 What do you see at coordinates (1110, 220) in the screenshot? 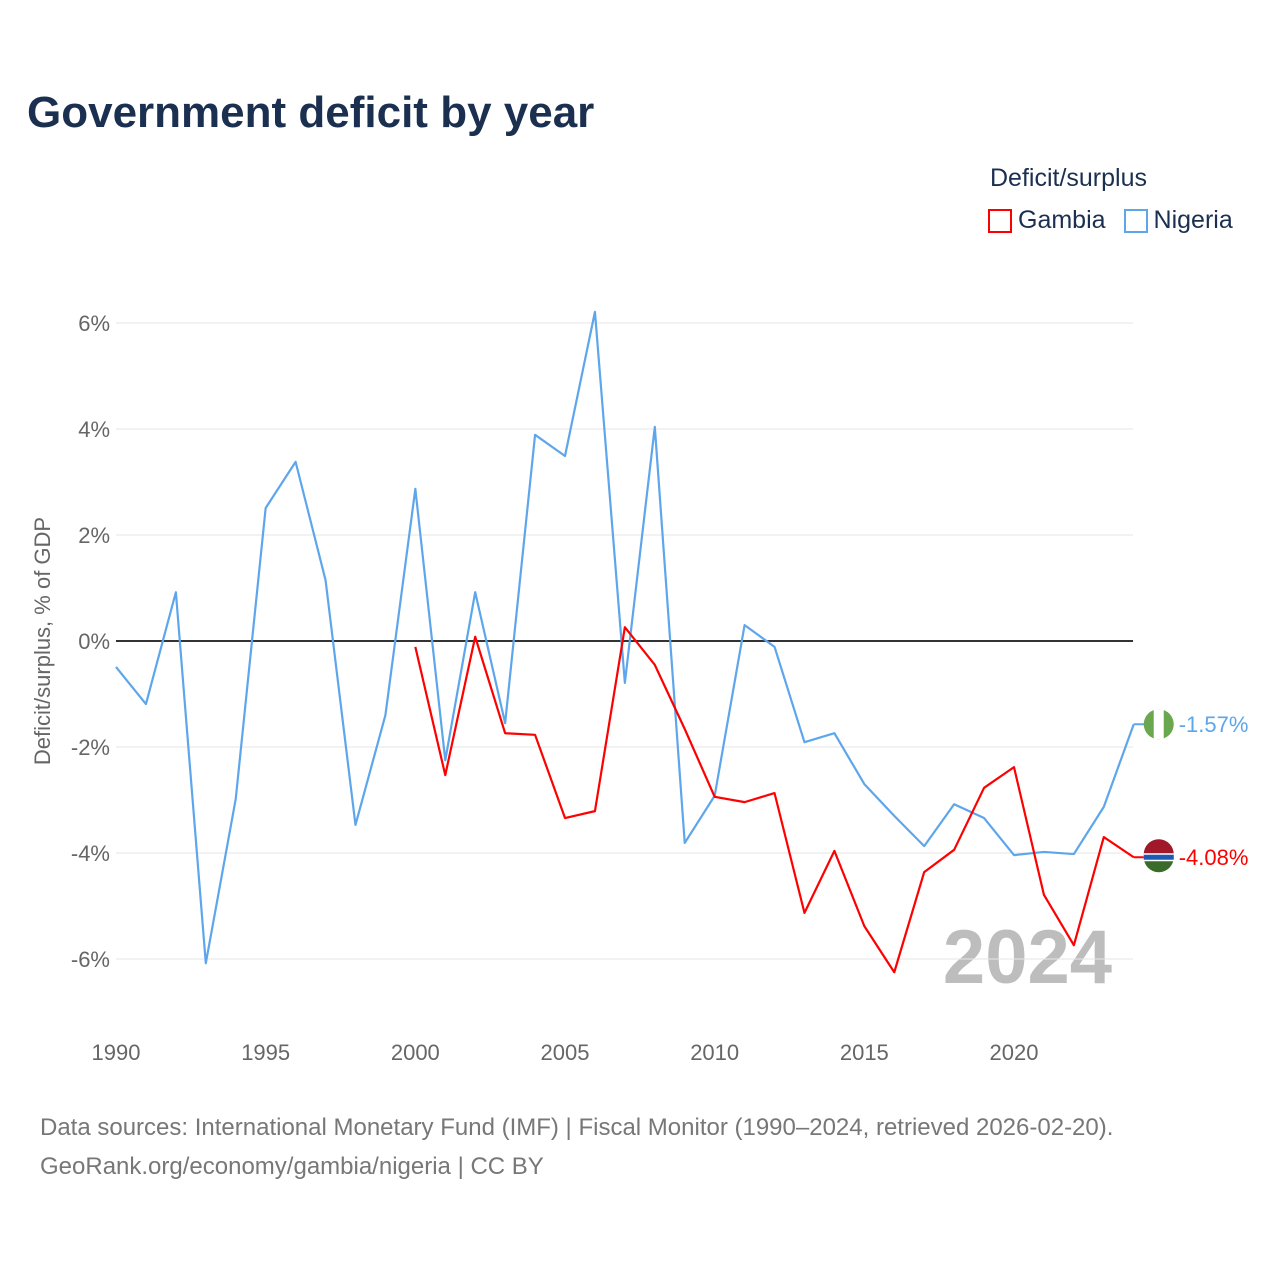
I see `legend: Gambia Nigeria` at bounding box center [1110, 220].